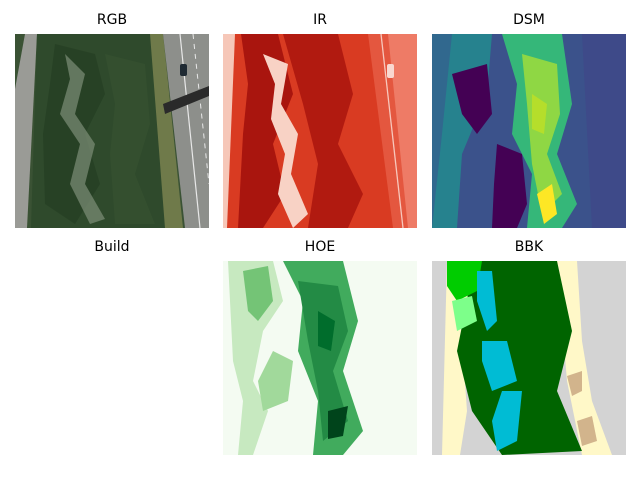 The image size is (640, 480). Describe the element at coordinates (320, 131) in the screenshot. I see `ir-image` at that location.